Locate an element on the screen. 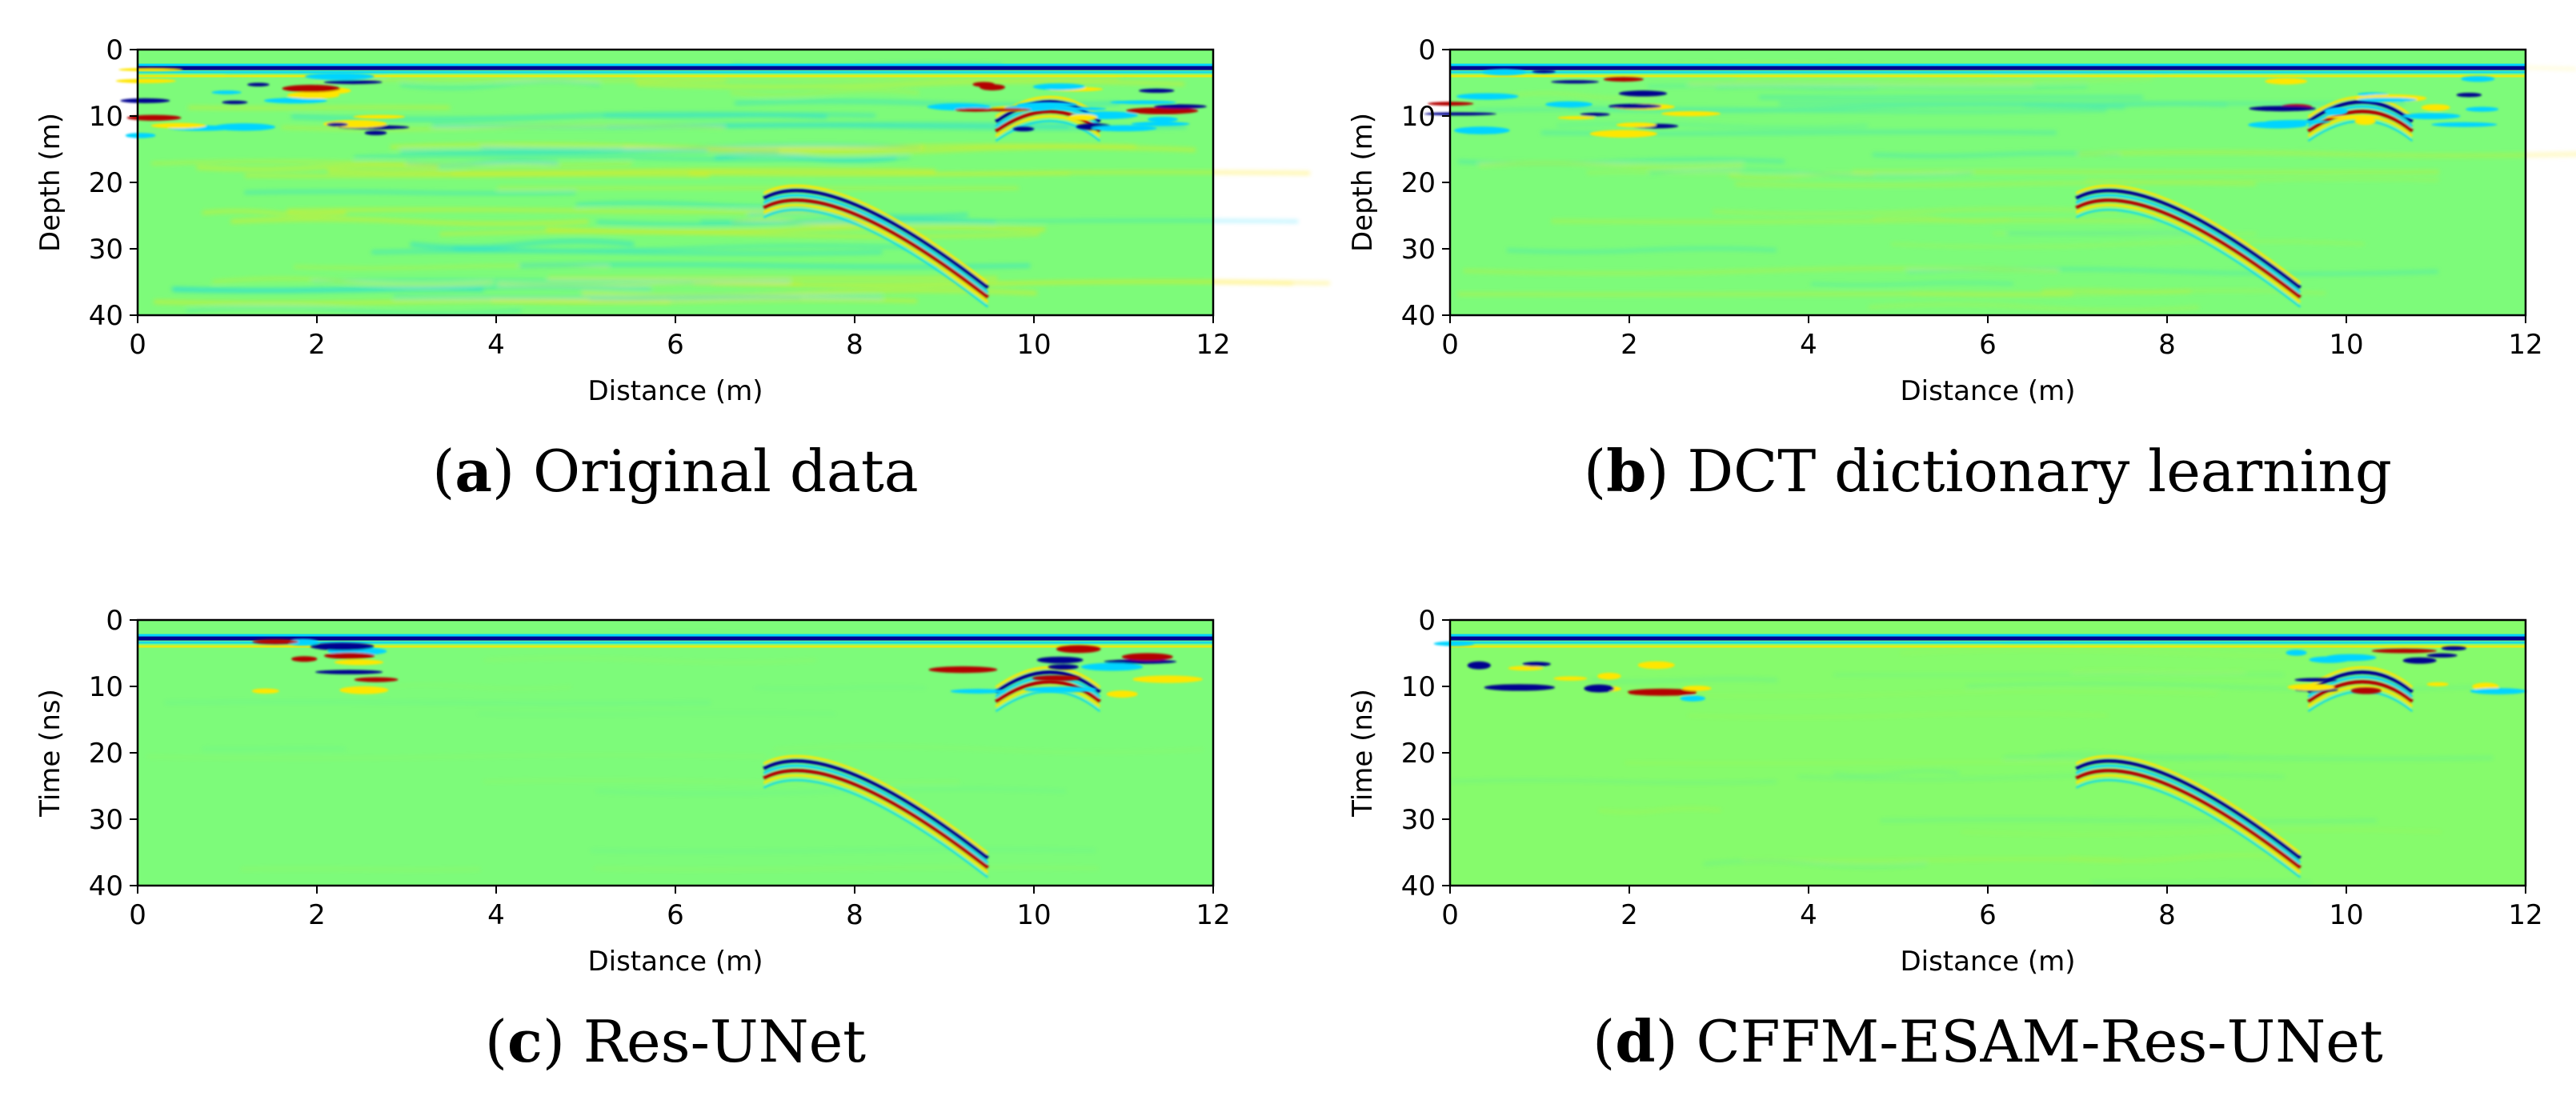  caption-a: (a) Original data is located at coordinates (675, 471).